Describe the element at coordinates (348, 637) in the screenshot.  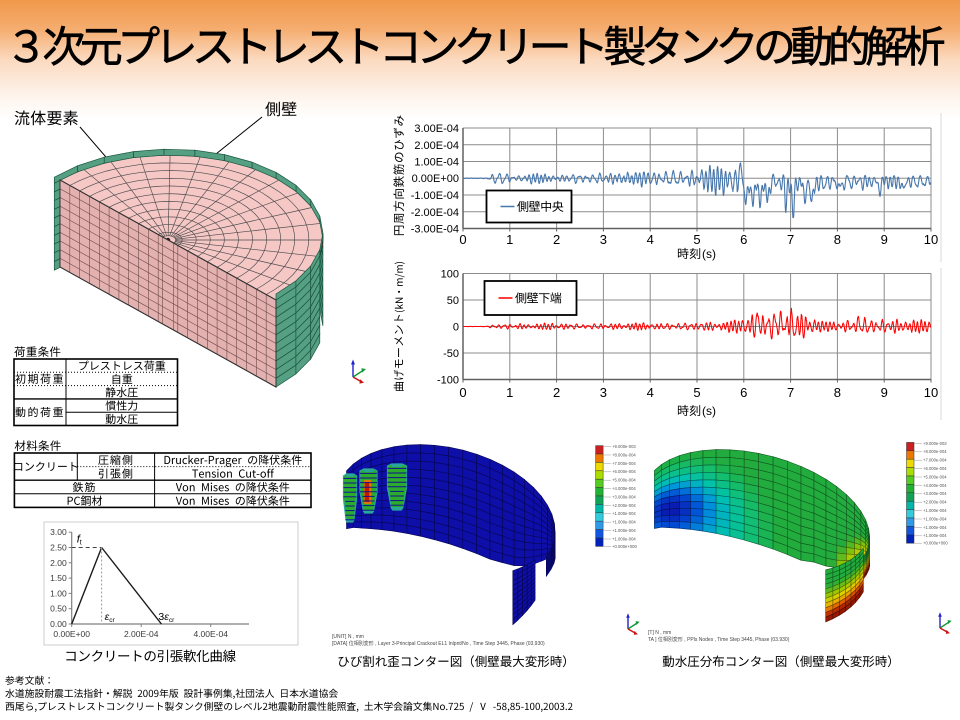
I see `svg-text: [UNIT] N , mm` at that location.